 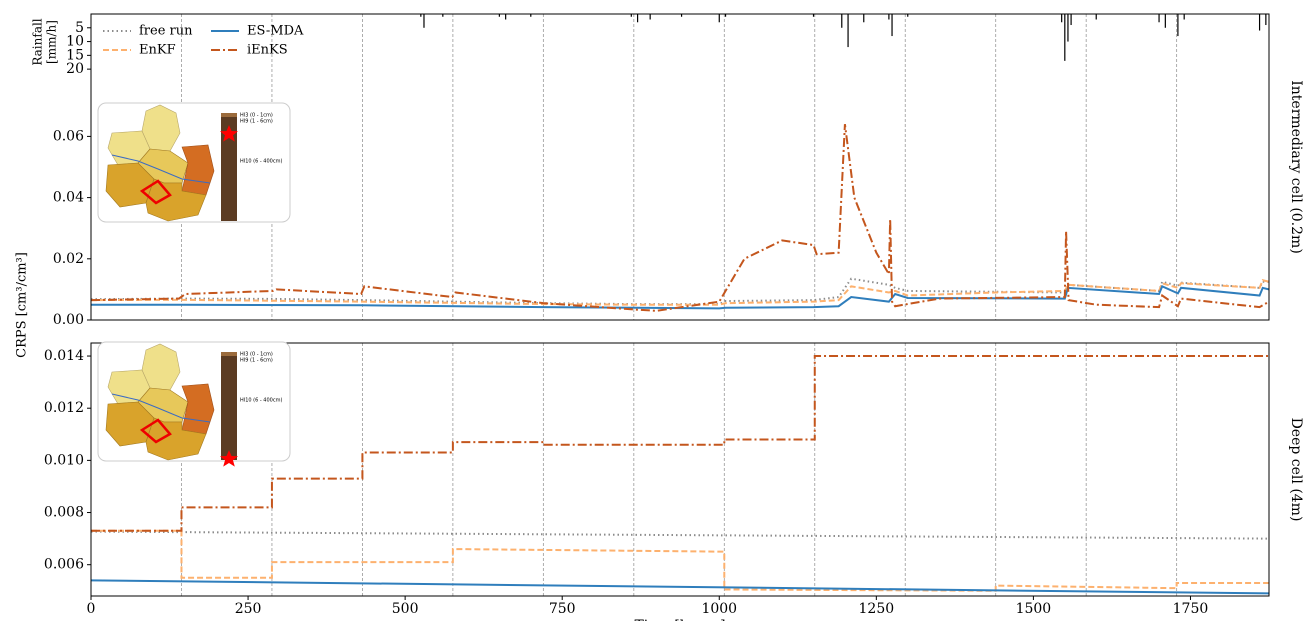 What do you see at coordinates (68, 136) in the screenshot?
I see `y-tick-label: 0.06` at bounding box center [68, 136].